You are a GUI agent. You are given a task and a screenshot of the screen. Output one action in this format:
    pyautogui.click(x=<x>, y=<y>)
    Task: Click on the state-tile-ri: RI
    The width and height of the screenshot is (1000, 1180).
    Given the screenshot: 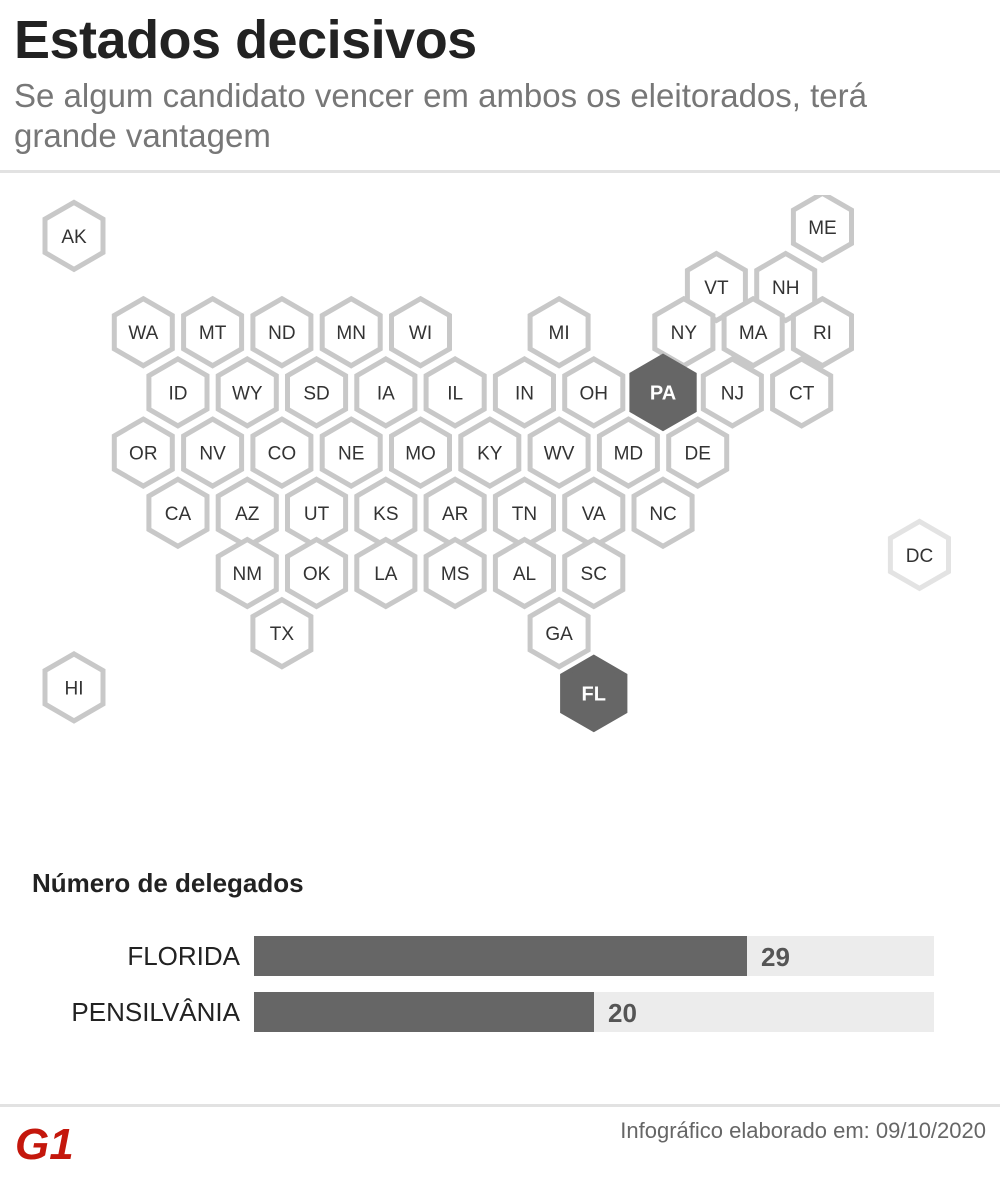 What is the action you would take?
    pyautogui.click(x=822, y=332)
    